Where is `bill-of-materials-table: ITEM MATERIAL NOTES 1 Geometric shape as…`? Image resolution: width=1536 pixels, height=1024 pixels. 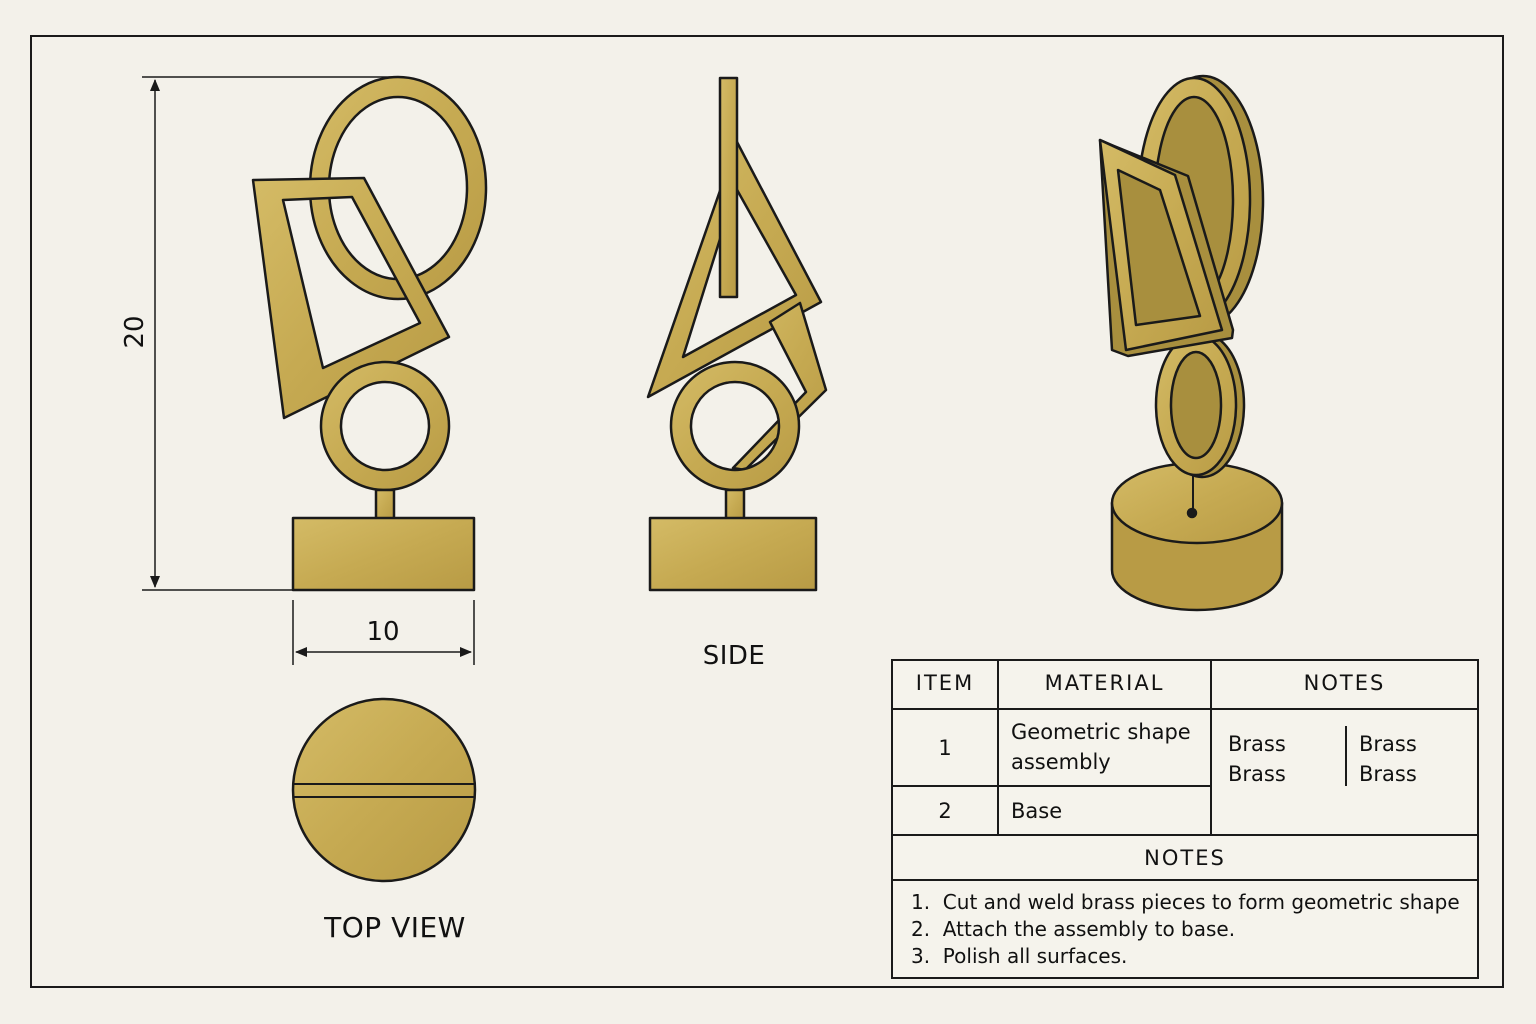
bill-of-materials-table: ITEM MATERIAL NOTES 1 Geometric shape as… is located at coordinates (1185, 819).